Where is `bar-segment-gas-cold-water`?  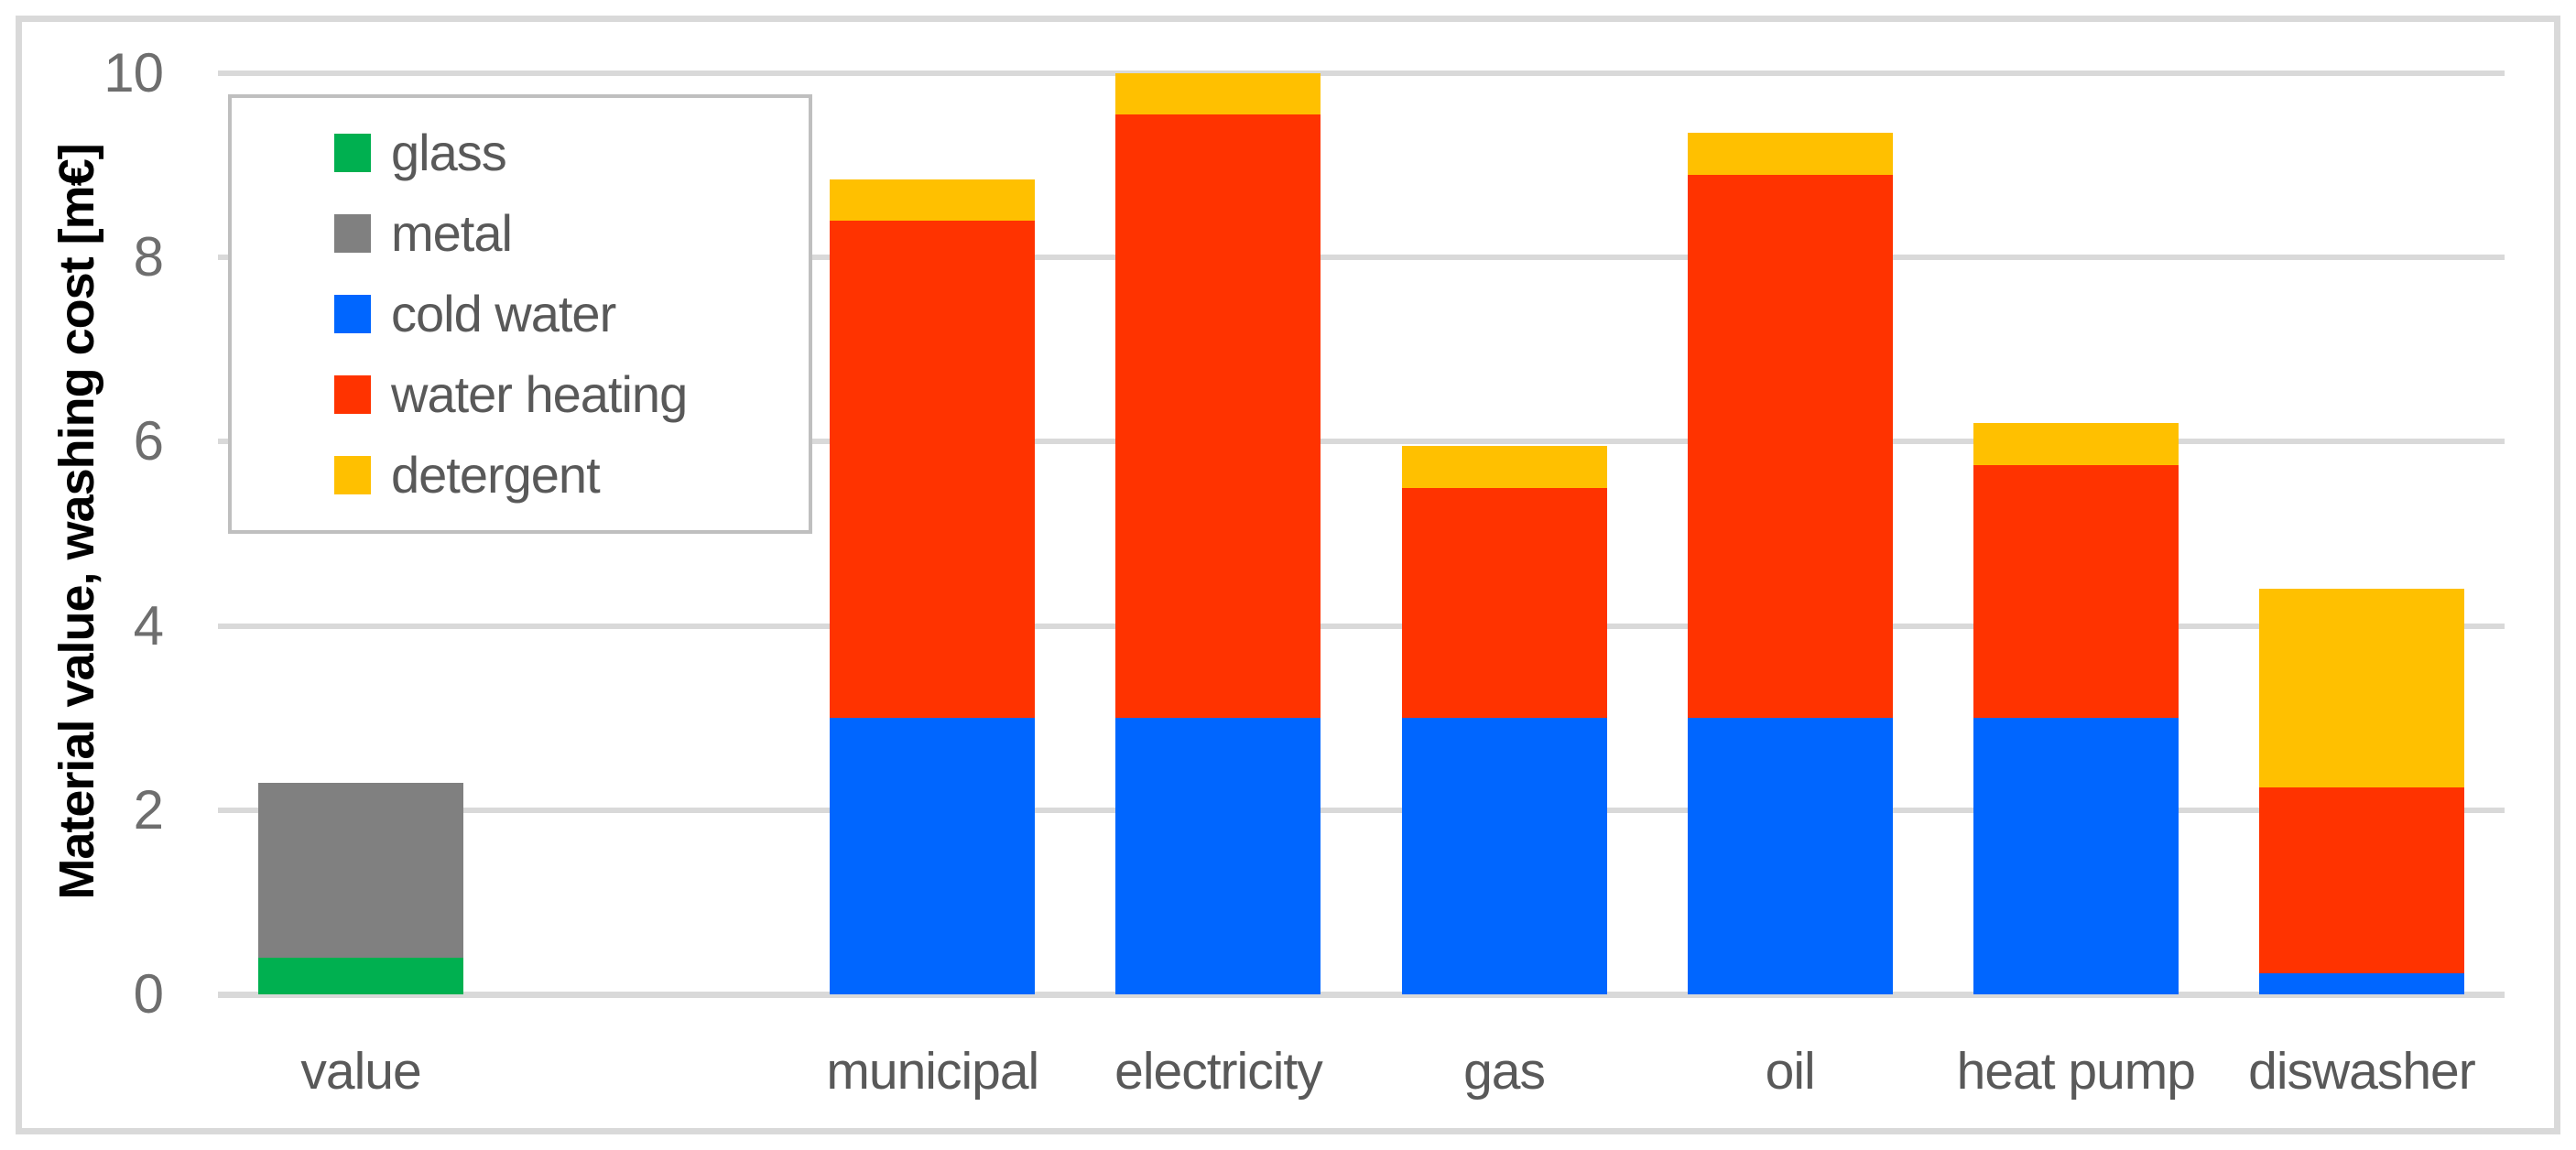
bar-segment-gas-cold-water is located at coordinates (1504, 856).